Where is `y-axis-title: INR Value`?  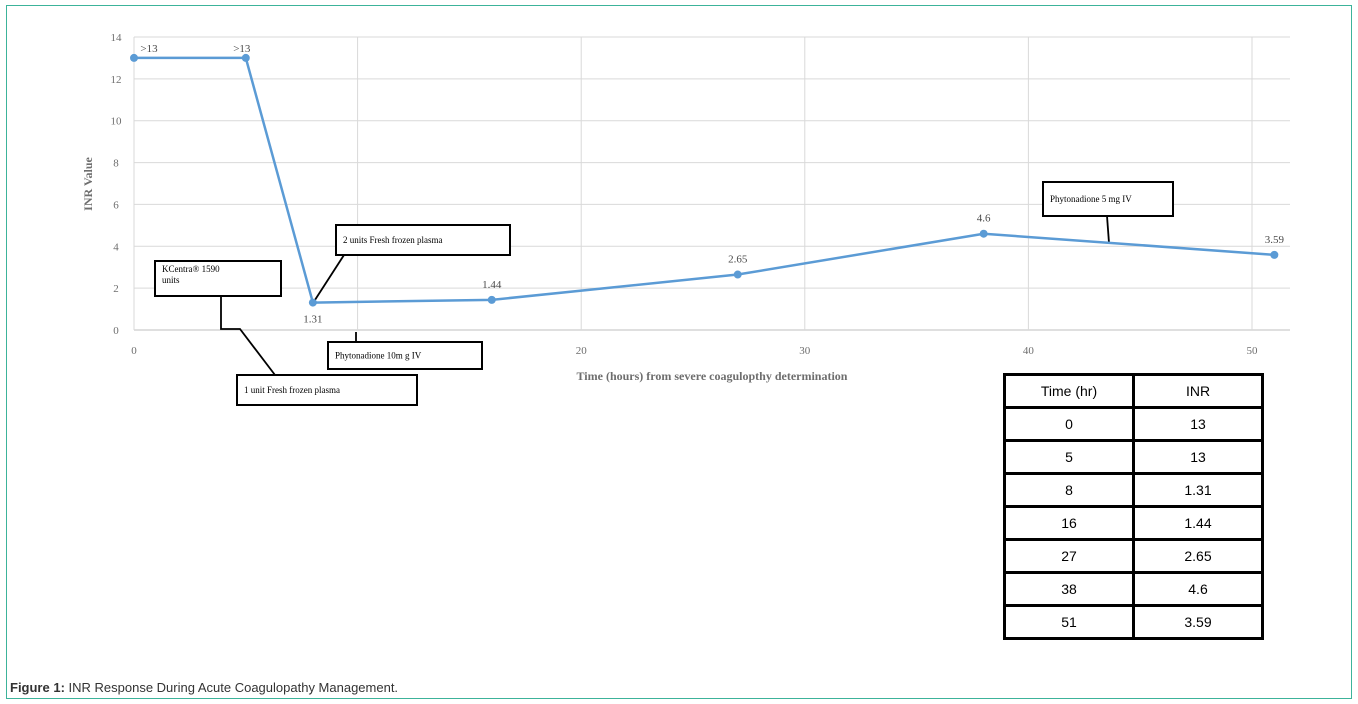
y-axis-title: INR Value is located at coordinates (88, 183).